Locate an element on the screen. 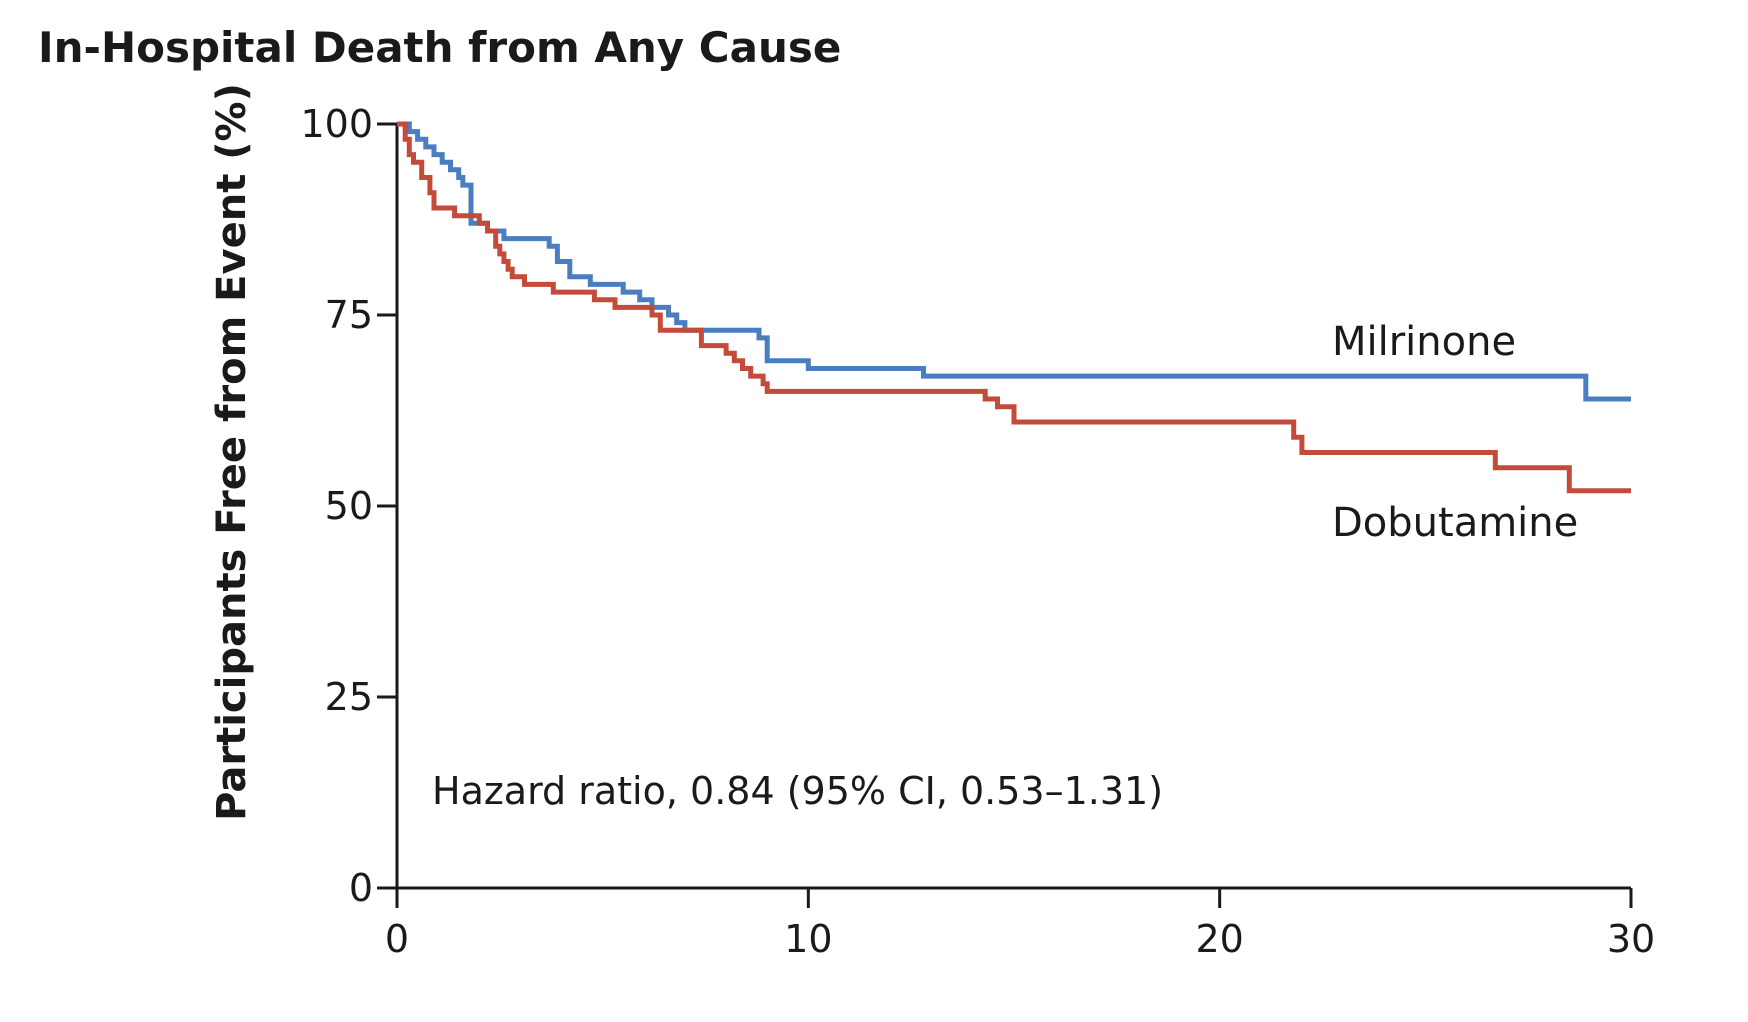 The height and width of the screenshot is (1022, 1748). hazard-ratio-annotation: Hazard ratio, 0.84 (95% CI, 0.53–1.31) is located at coordinates (797, 791).